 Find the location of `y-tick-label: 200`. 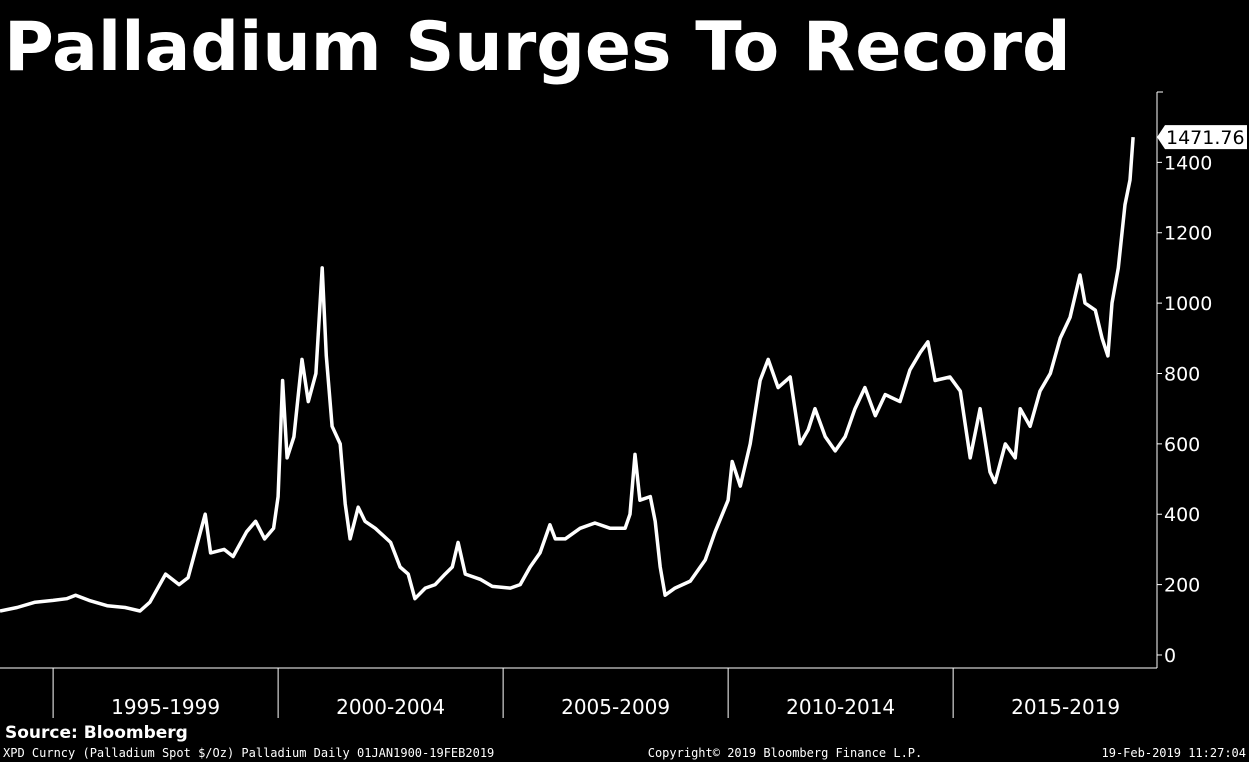

y-tick-label: 200 is located at coordinates (1182, 586).